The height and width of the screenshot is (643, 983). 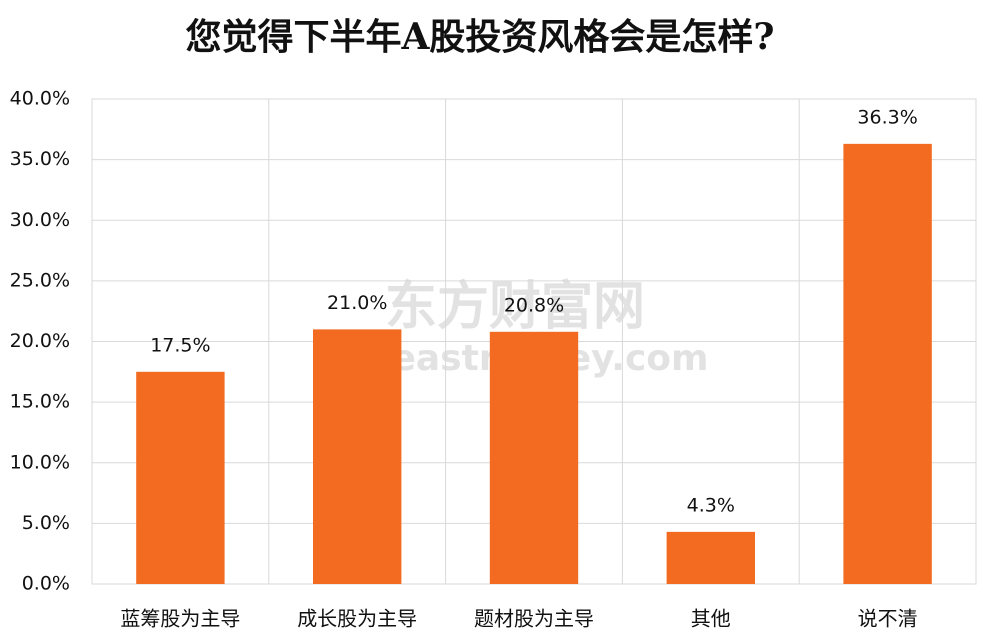 What do you see at coordinates (46, 523) in the screenshot?
I see `y-tick-label: 5.0%` at bounding box center [46, 523].